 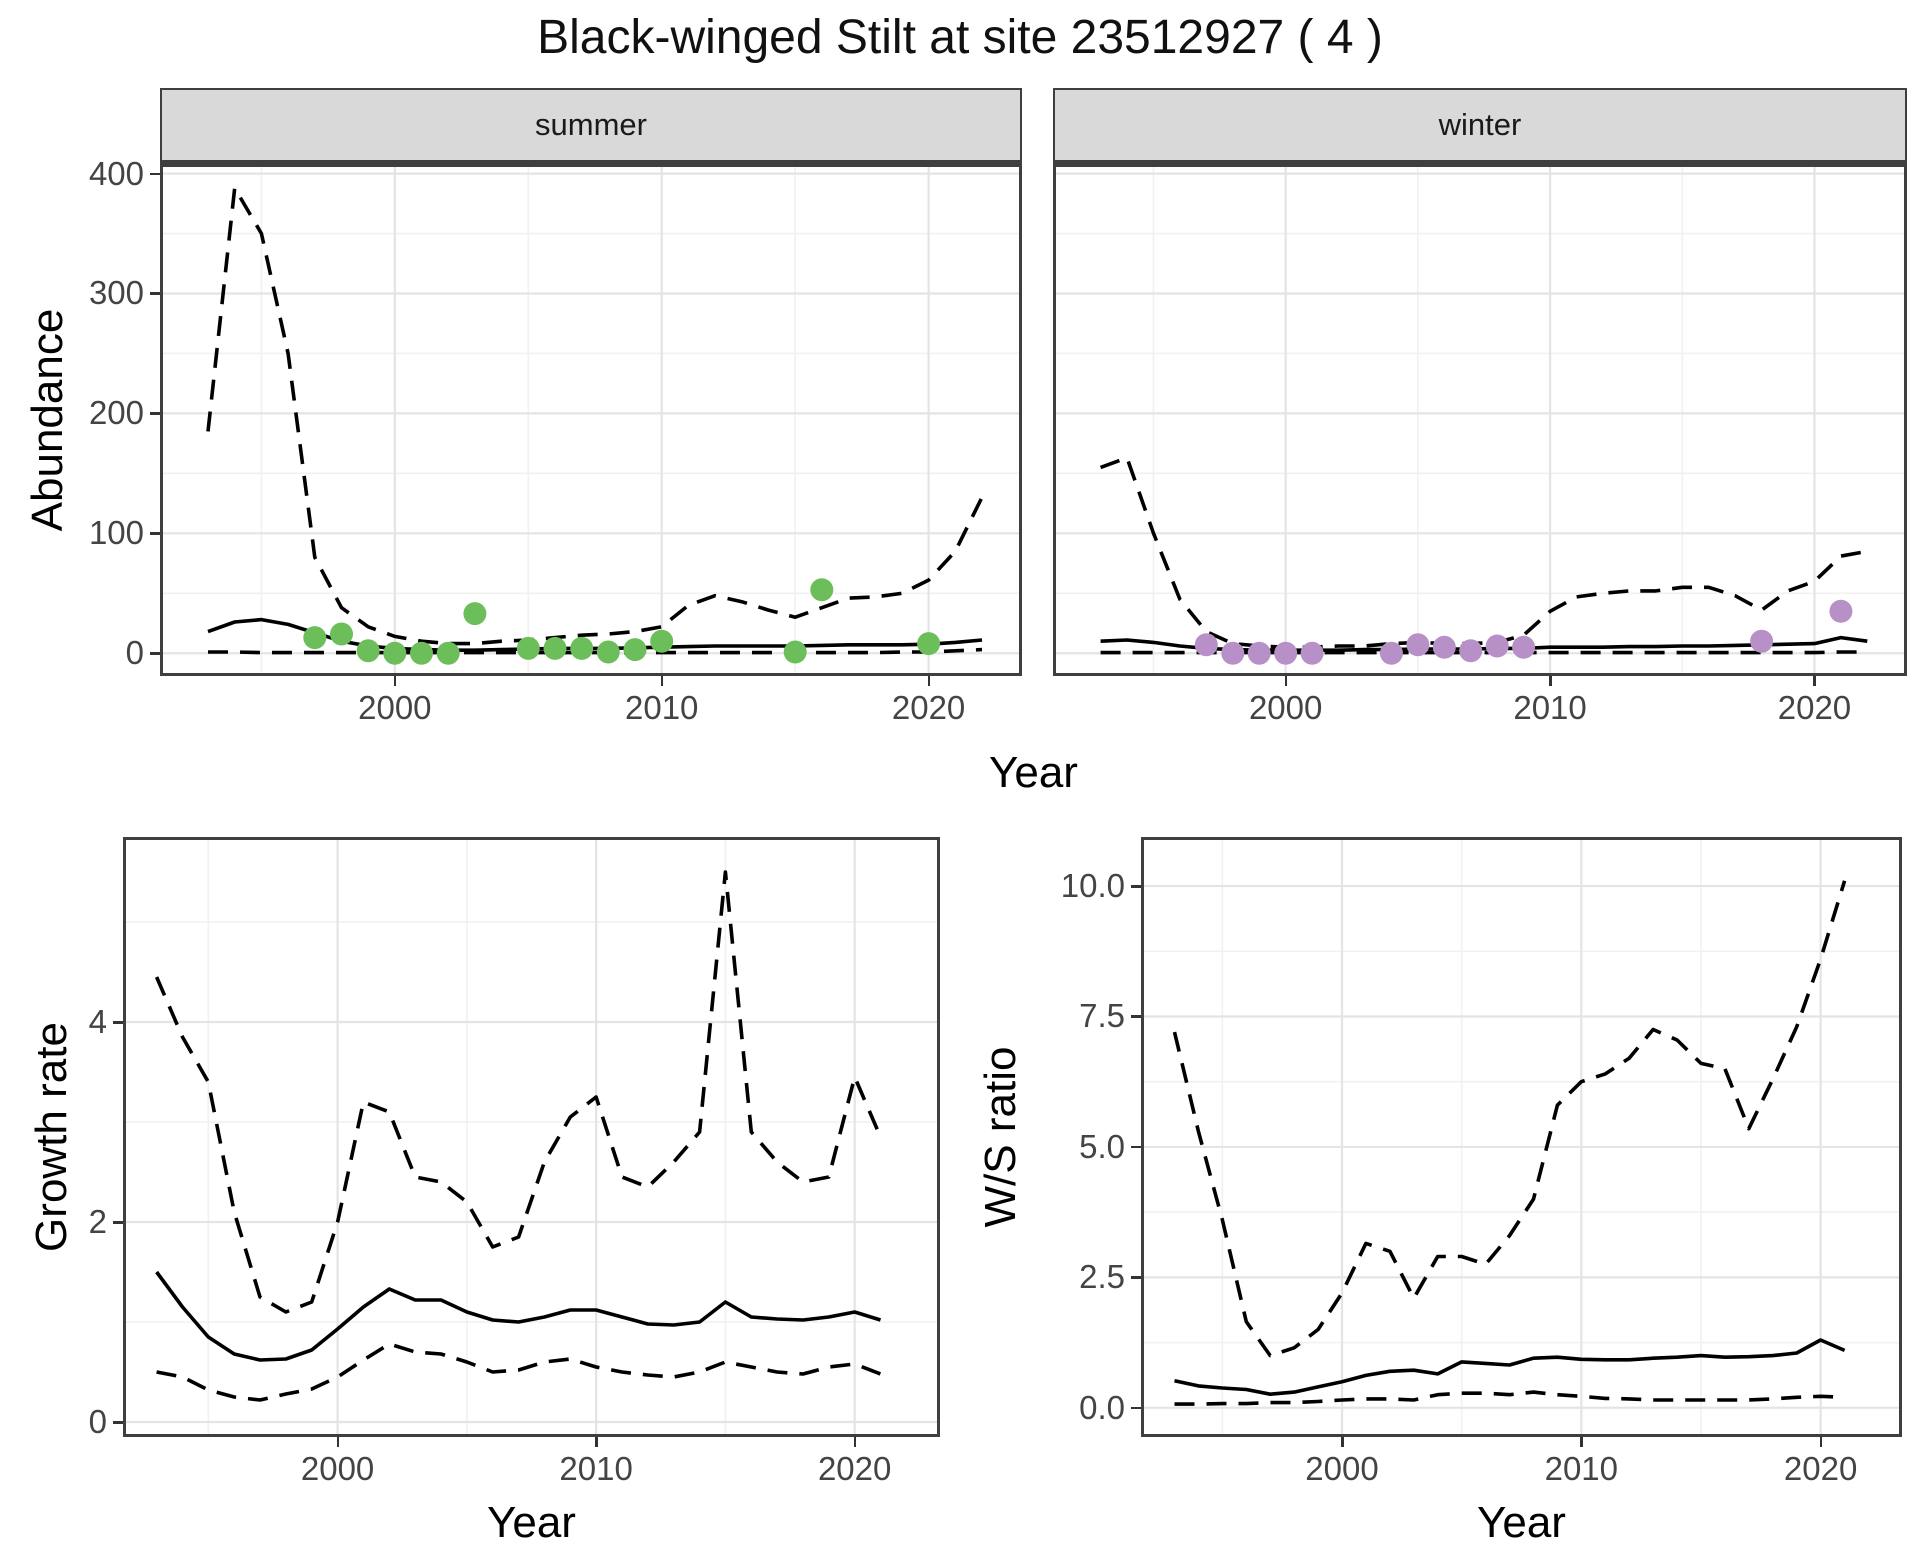 What do you see at coordinates (51, 1137) in the screenshot?
I see `growth-rate-axis-title: Growth rate` at bounding box center [51, 1137].